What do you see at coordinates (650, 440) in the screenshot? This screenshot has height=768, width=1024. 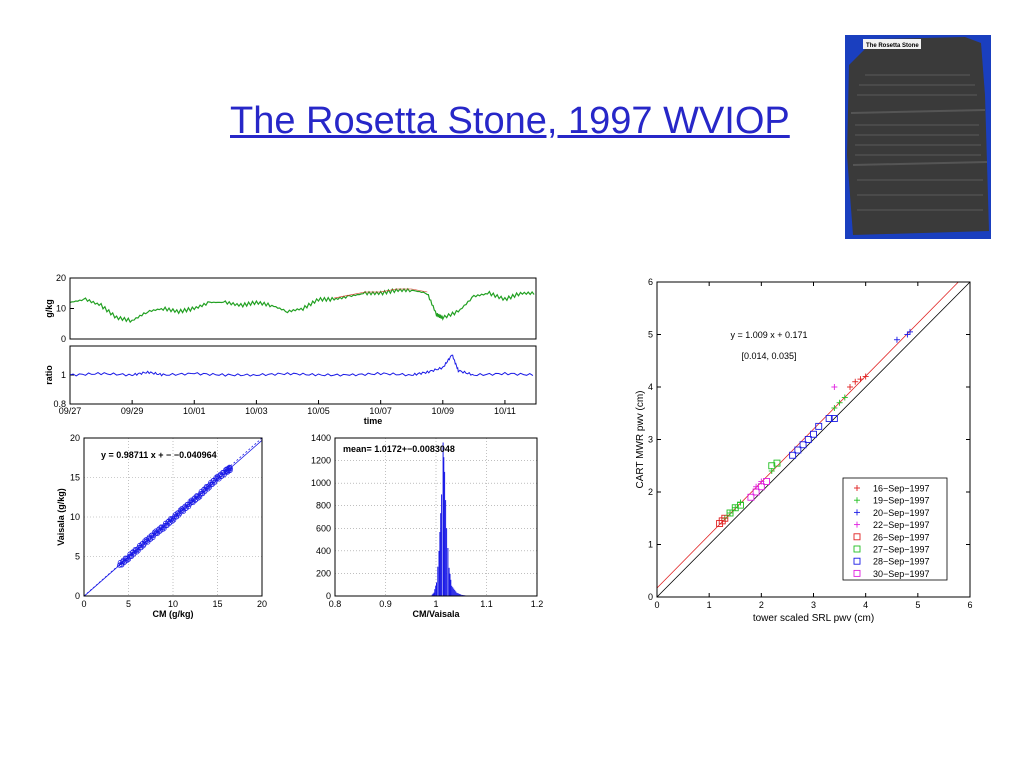 I see `y-tick-label: 3` at bounding box center [650, 440].